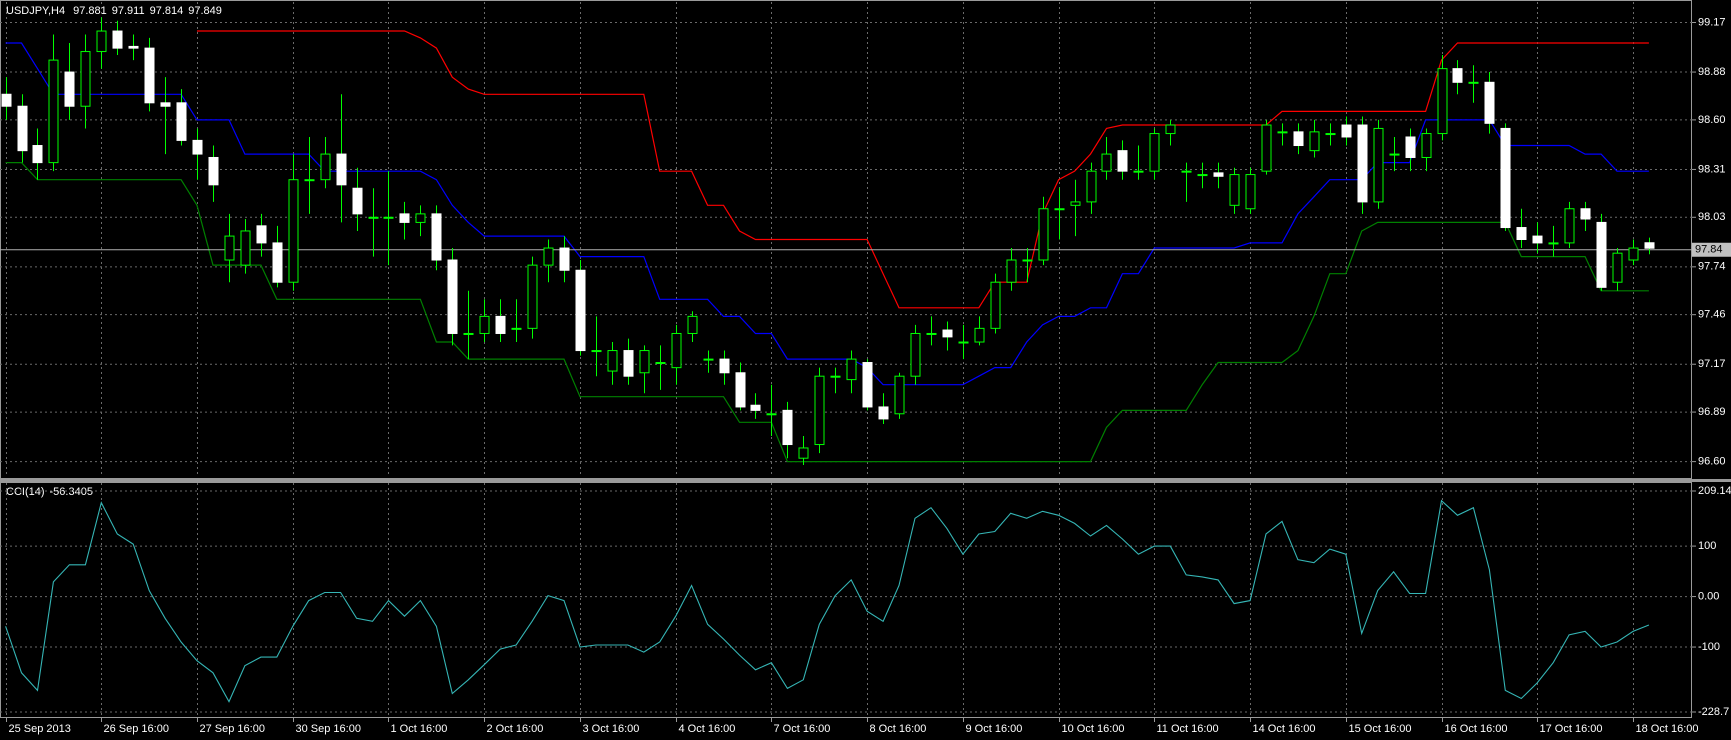 The image size is (1731, 740). I want to click on y-tick-label: 96.60, so click(1712, 462).